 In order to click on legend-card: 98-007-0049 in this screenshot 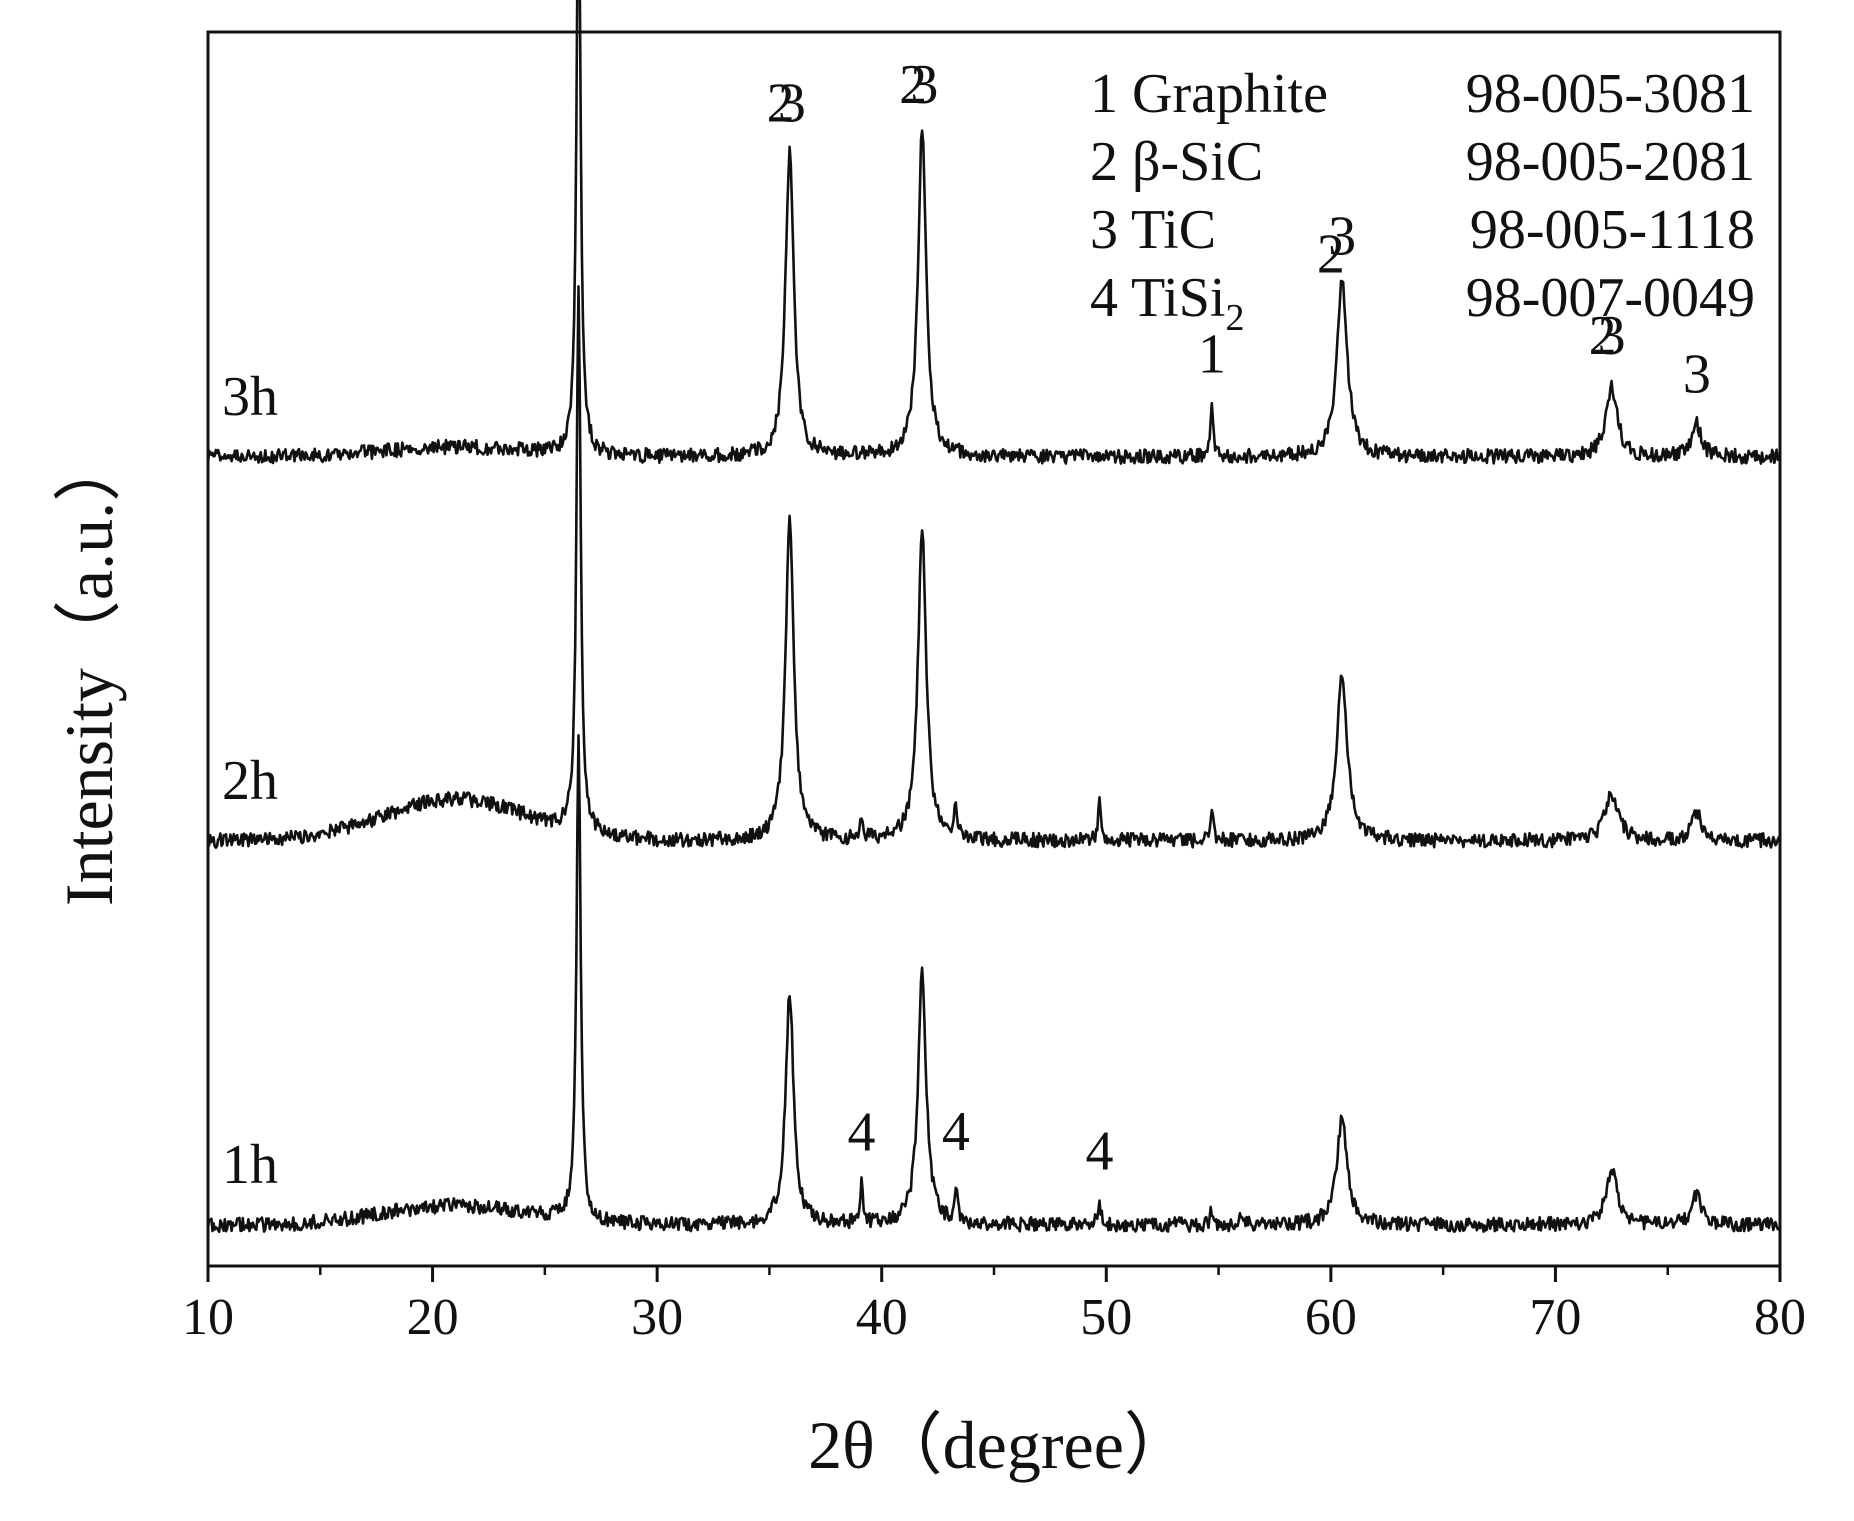, I will do `click(1610, 298)`.